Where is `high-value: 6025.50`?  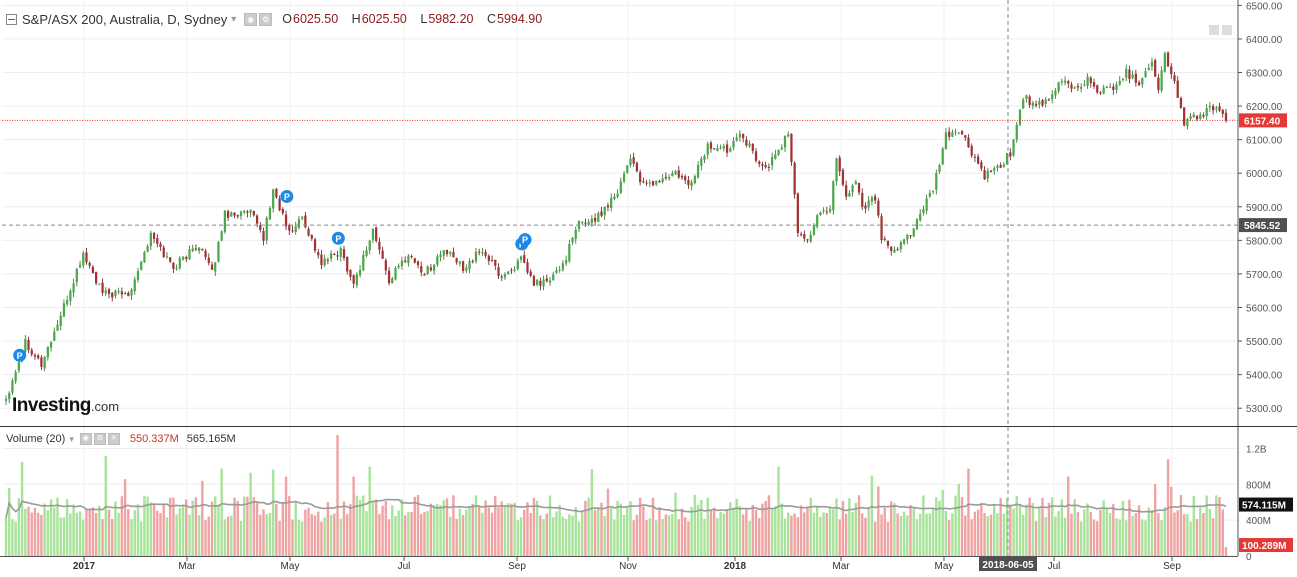 high-value: 6025.50 is located at coordinates (384, 19).